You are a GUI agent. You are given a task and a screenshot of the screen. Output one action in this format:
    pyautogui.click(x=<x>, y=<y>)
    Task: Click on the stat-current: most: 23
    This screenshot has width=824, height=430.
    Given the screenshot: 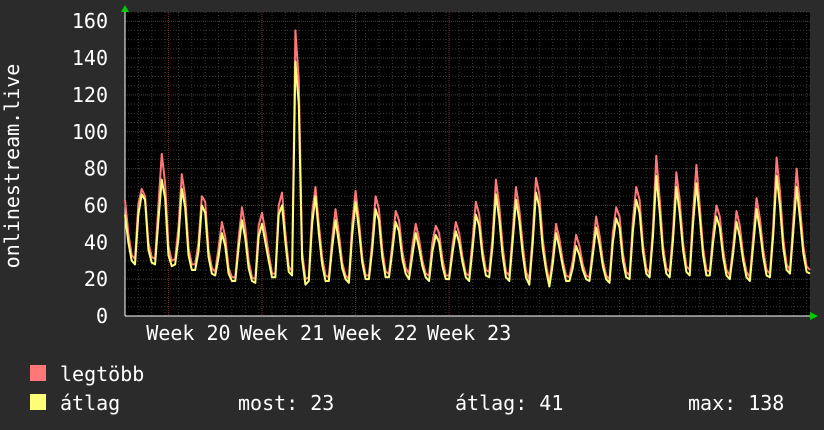 What is the action you would take?
    pyautogui.click(x=286, y=403)
    